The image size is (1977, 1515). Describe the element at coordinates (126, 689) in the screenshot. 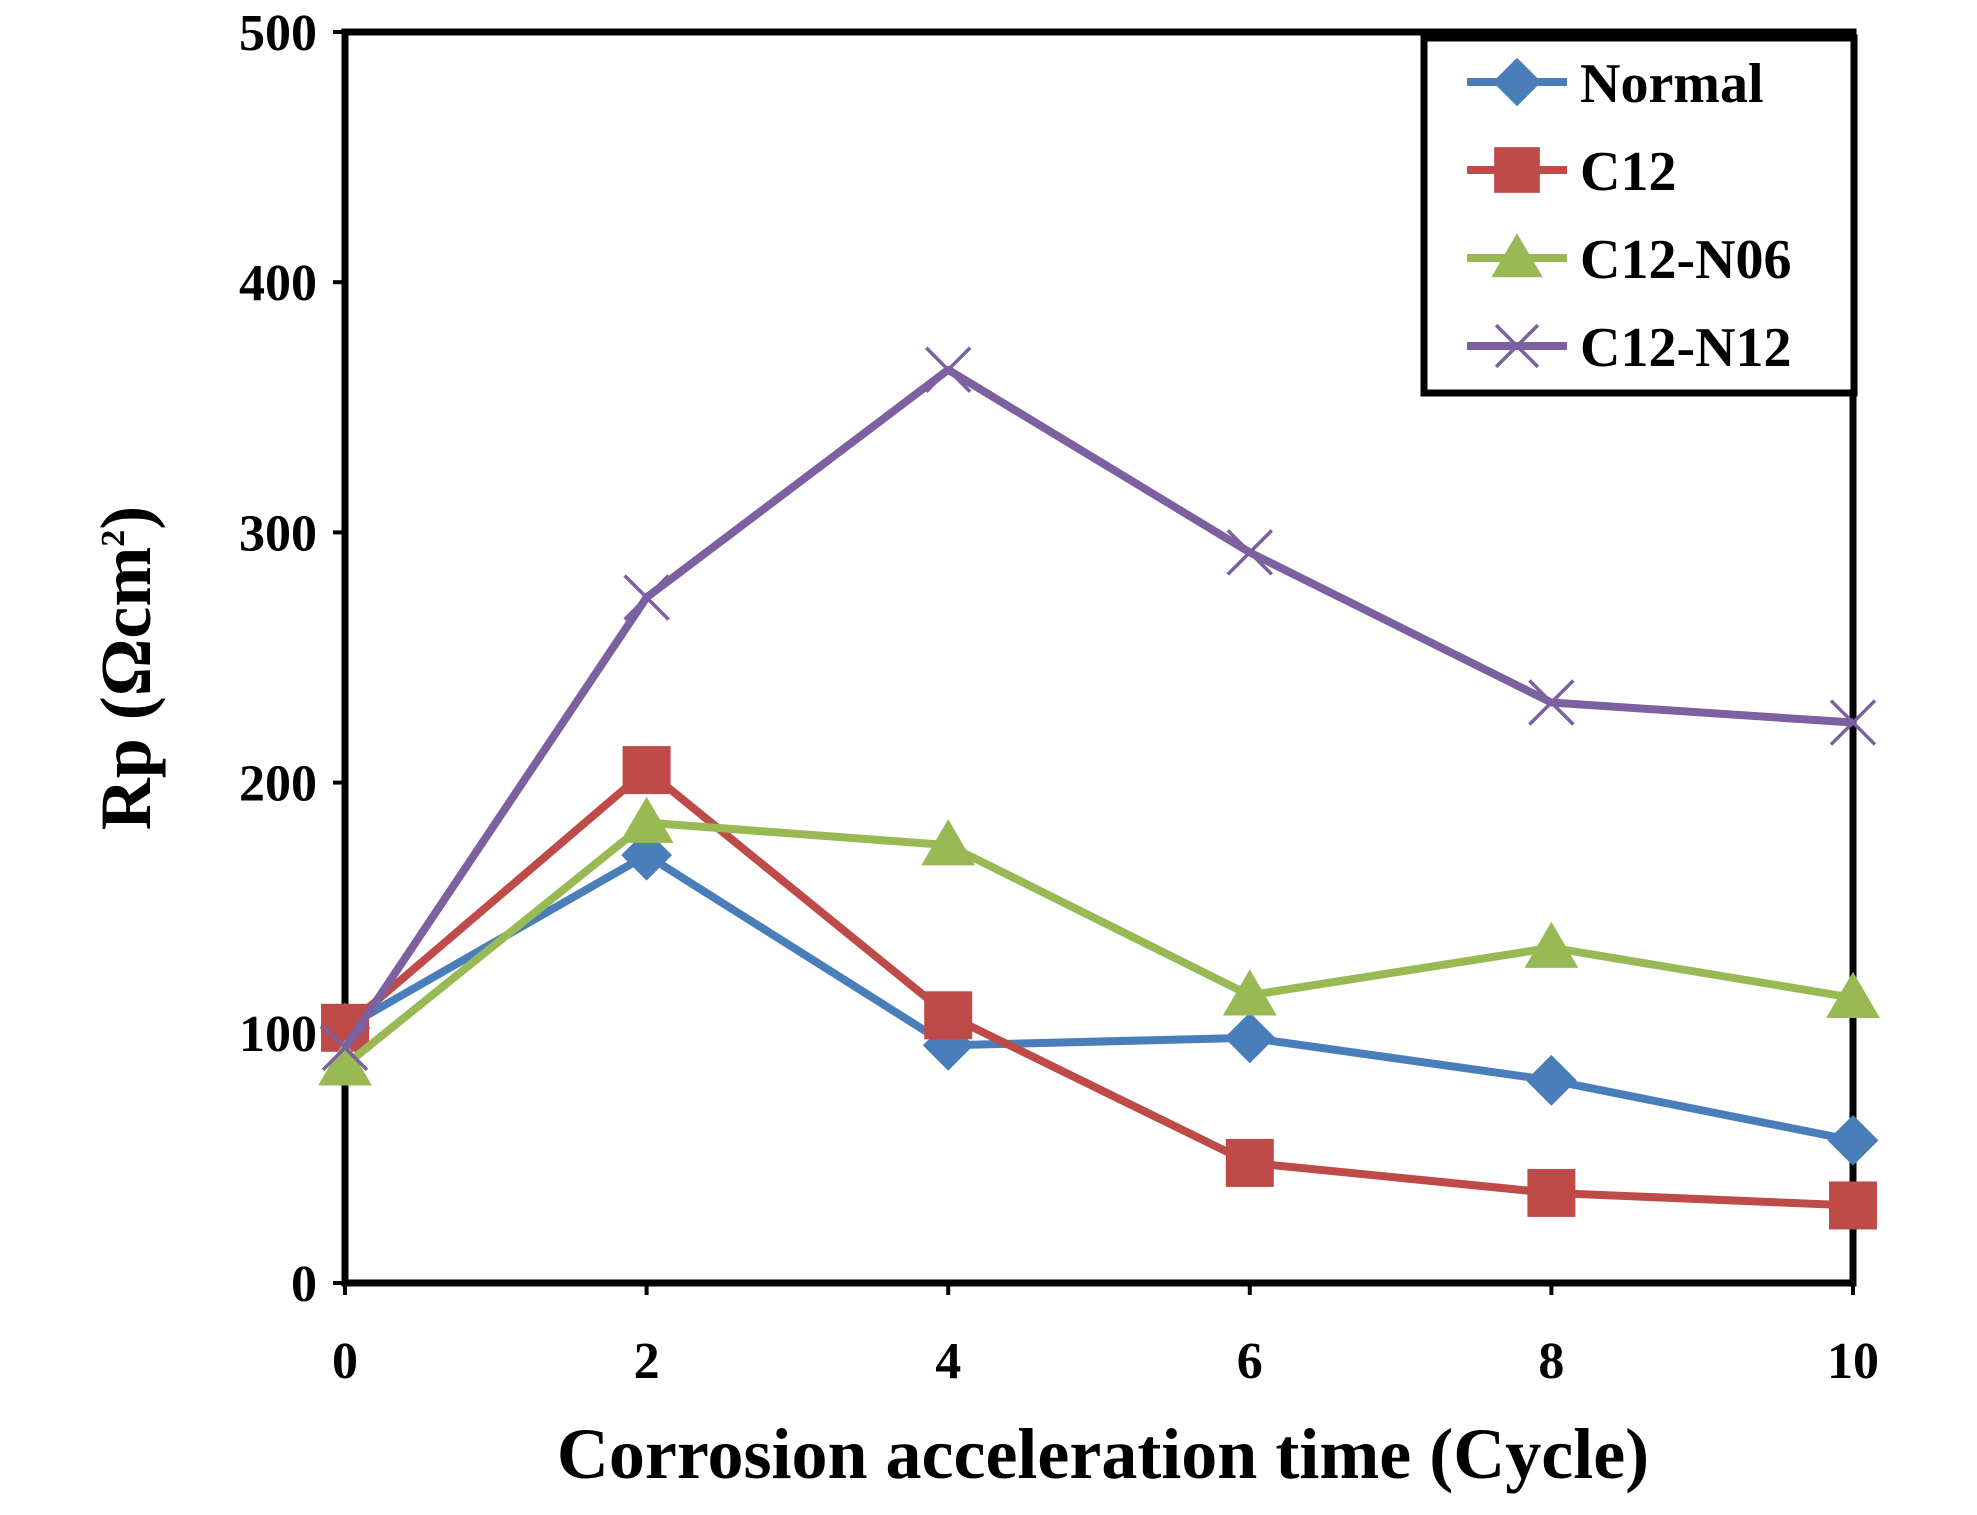

I see `y-axis-title-main: Rp (Ωcm` at that location.